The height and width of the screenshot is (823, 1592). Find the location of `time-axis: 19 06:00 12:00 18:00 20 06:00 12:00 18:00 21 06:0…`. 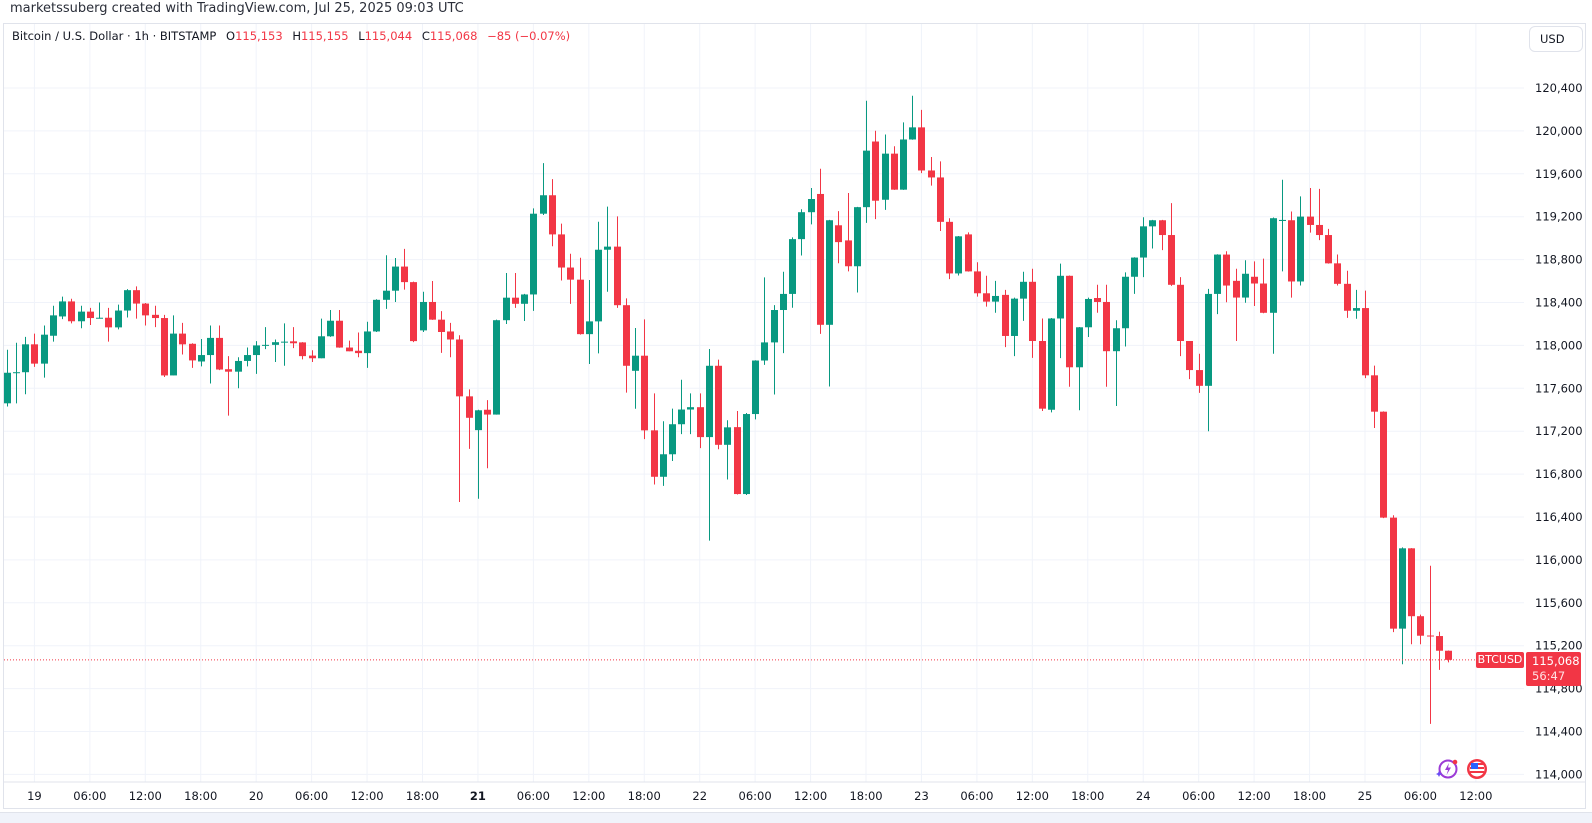

time-axis: 19 06:00 12:00 18:00 20 06:00 12:00 18:00 21 06:0… is located at coordinates (759, 796).